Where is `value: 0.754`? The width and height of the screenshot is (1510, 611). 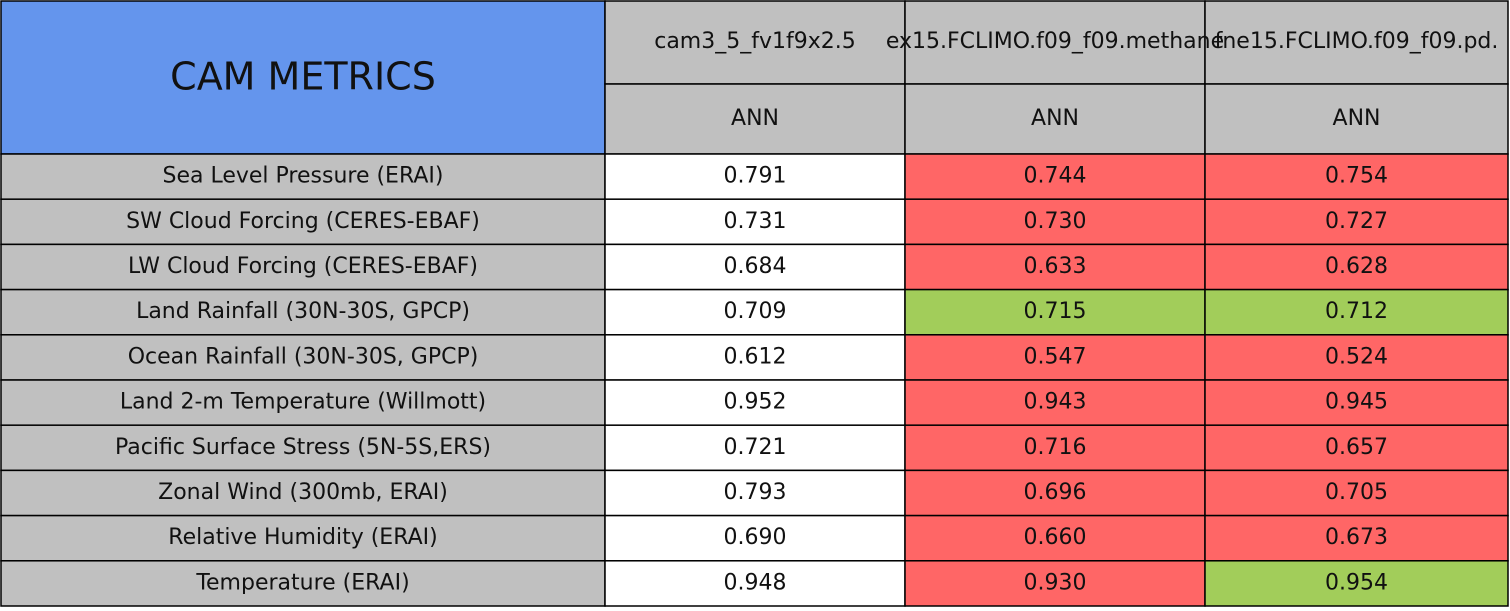
value: 0.754 is located at coordinates (1356, 176).